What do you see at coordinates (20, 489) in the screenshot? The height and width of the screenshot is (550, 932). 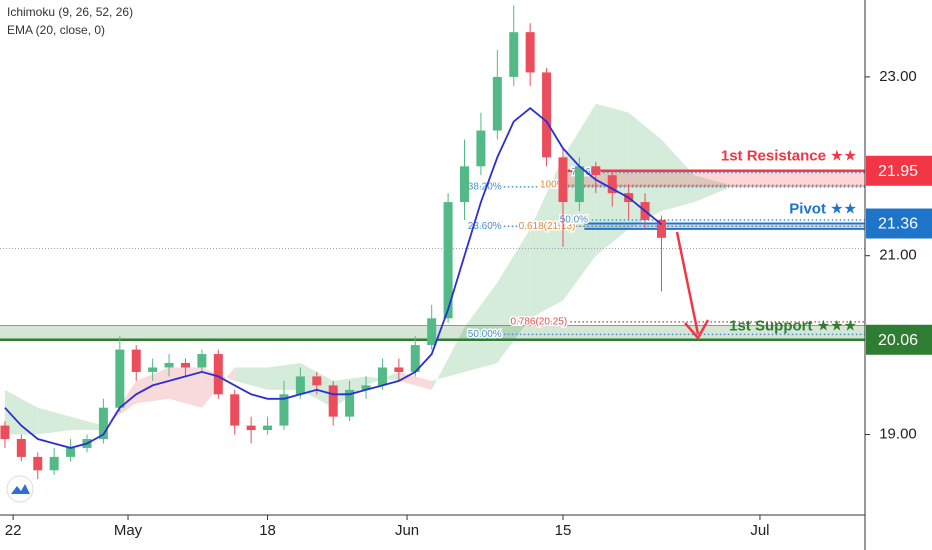 I see `logo` at bounding box center [20, 489].